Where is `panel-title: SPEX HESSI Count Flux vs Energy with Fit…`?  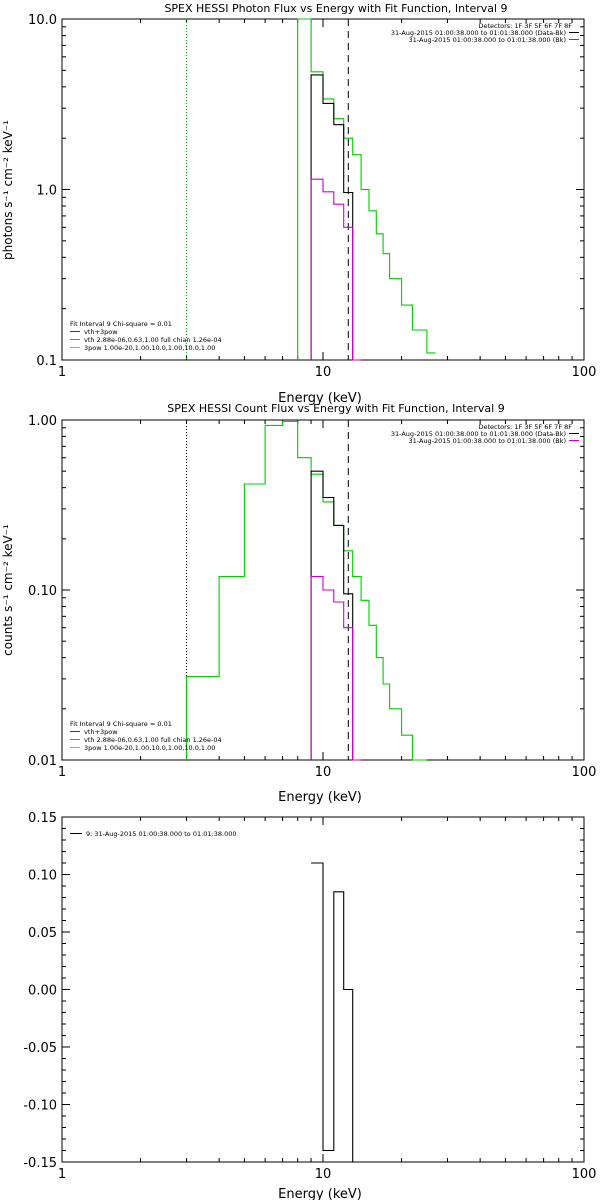 panel-title: SPEX HESSI Count Flux vs Energy with Fit… is located at coordinates (335, 408).